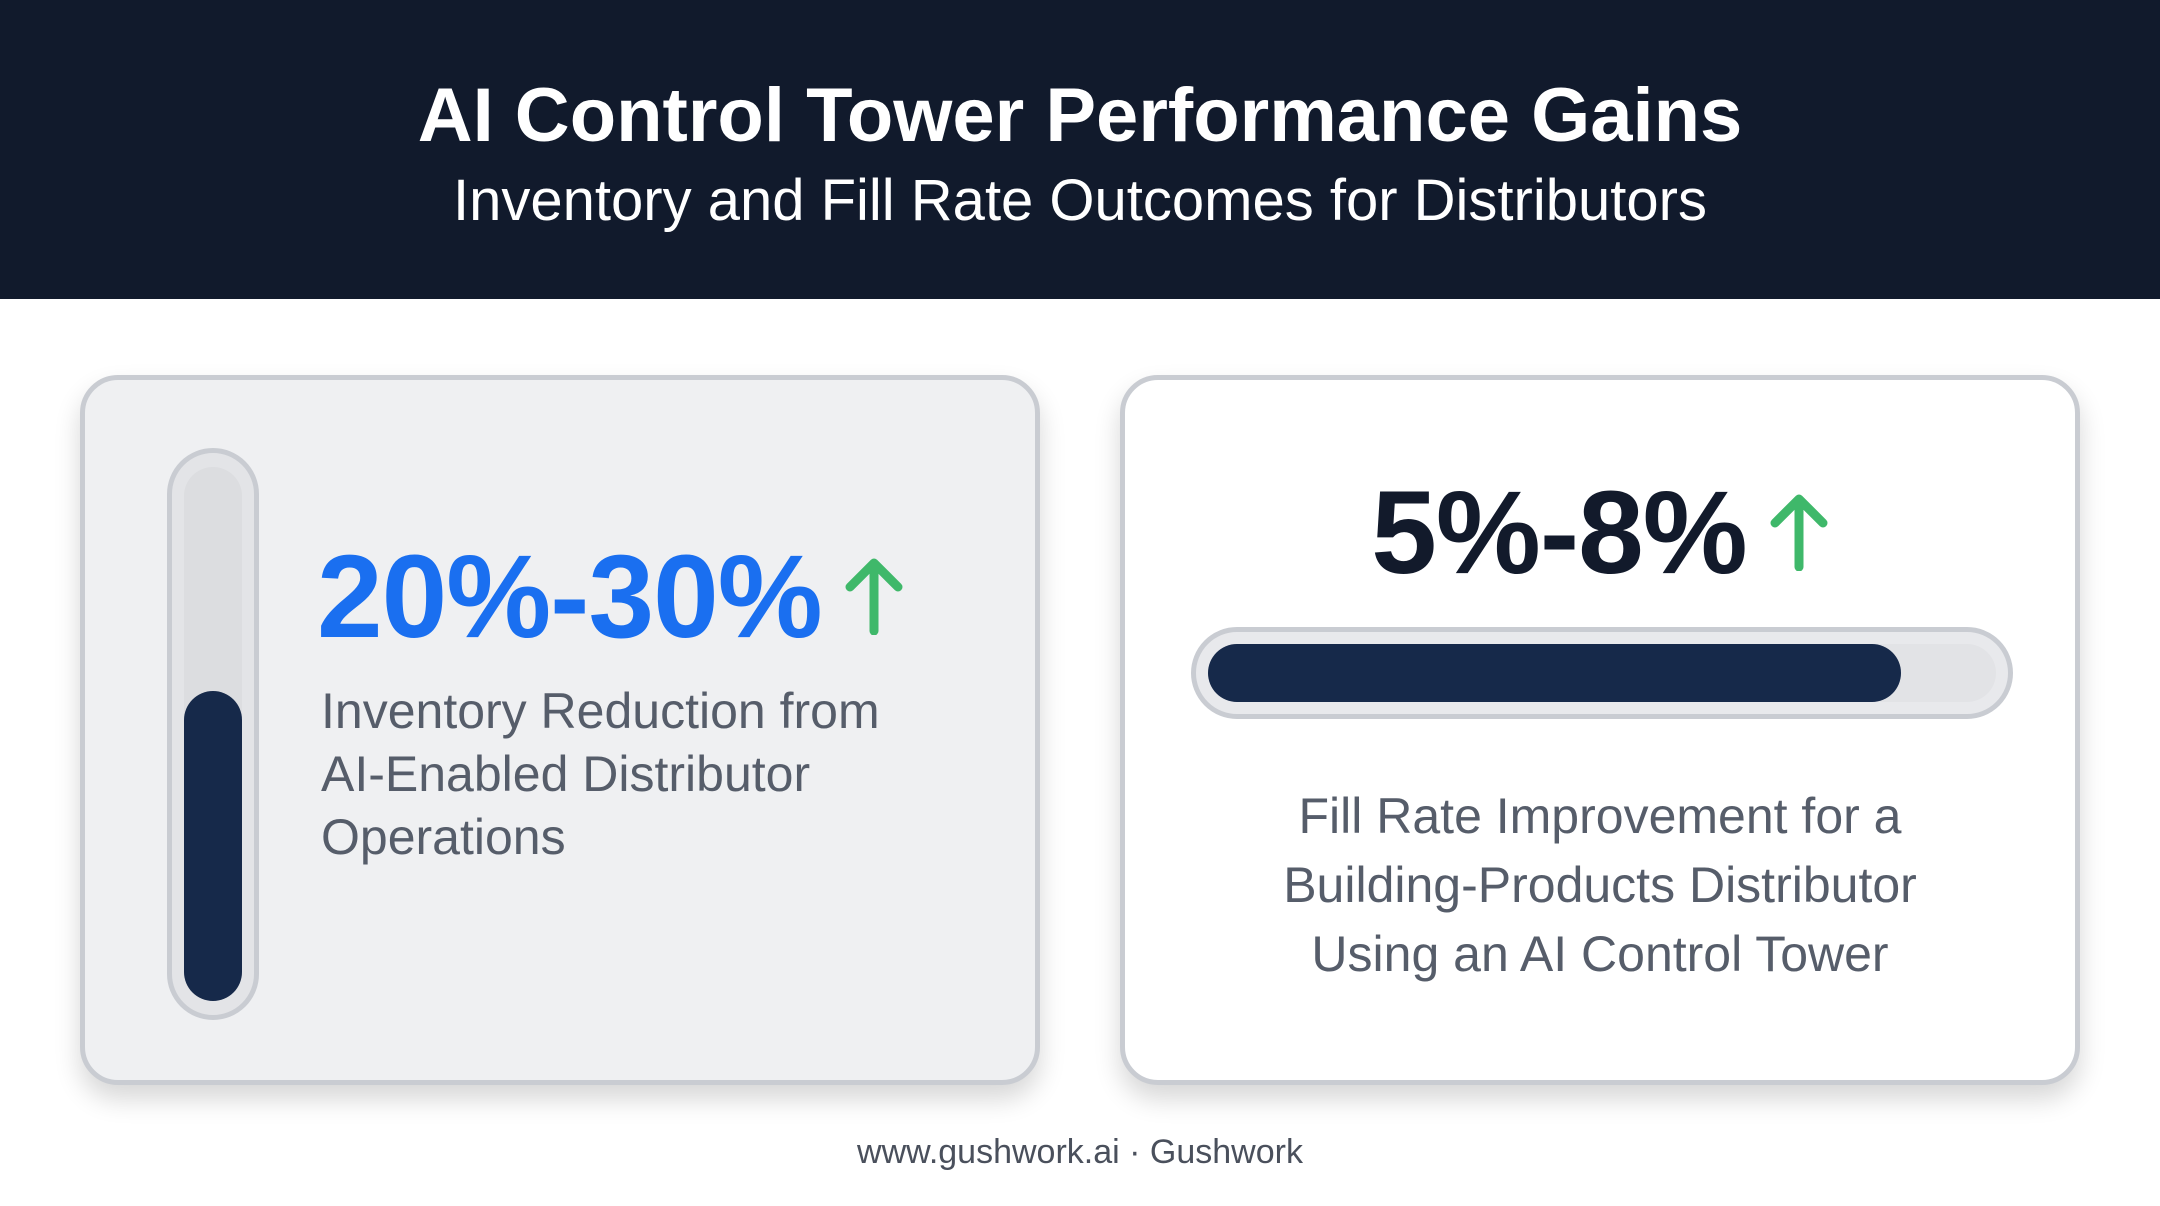 The width and height of the screenshot is (2160, 1206). I want to click on page-title: AI Control Tower Performance Gains, so click(1080, 115).